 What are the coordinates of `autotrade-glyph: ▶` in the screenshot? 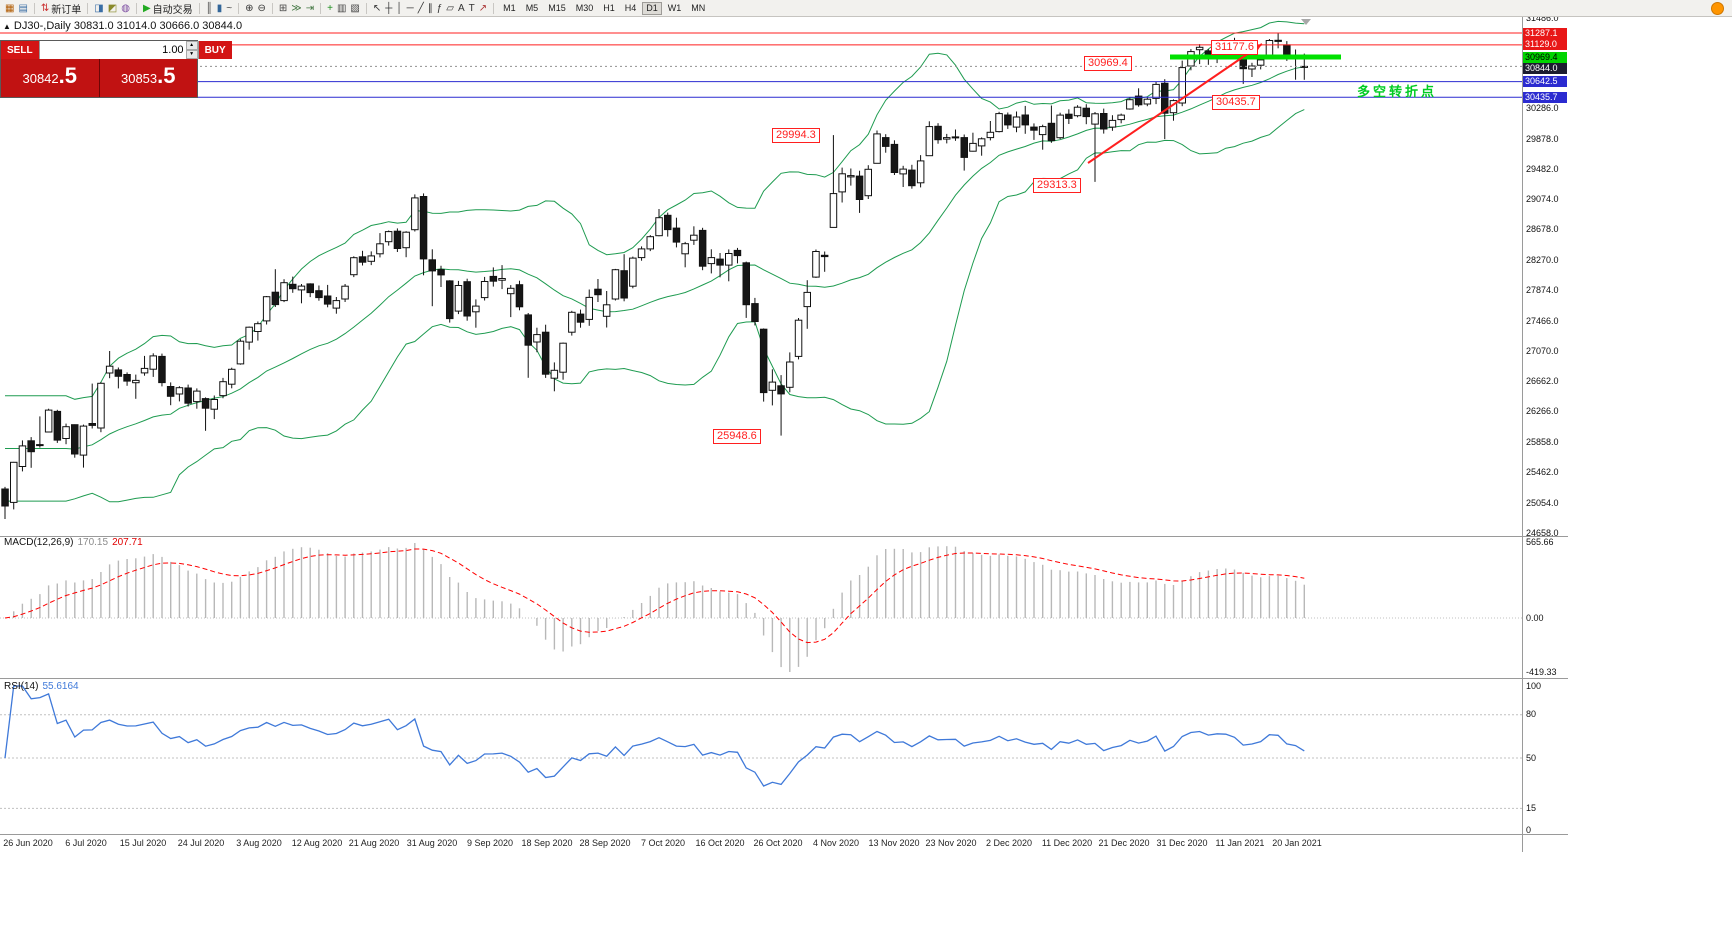 It's located at (146, 8).